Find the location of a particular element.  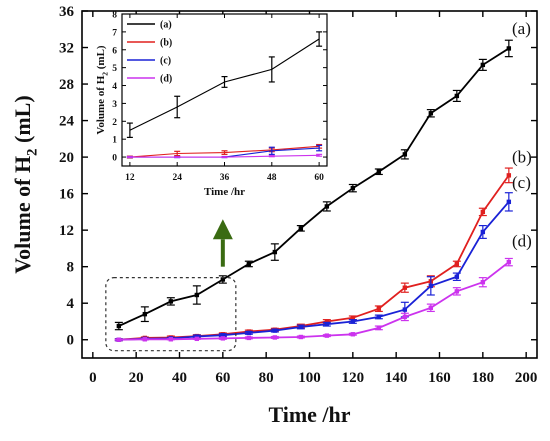

inset-x-tick-label: 12 is located at coordinates (130, 178).